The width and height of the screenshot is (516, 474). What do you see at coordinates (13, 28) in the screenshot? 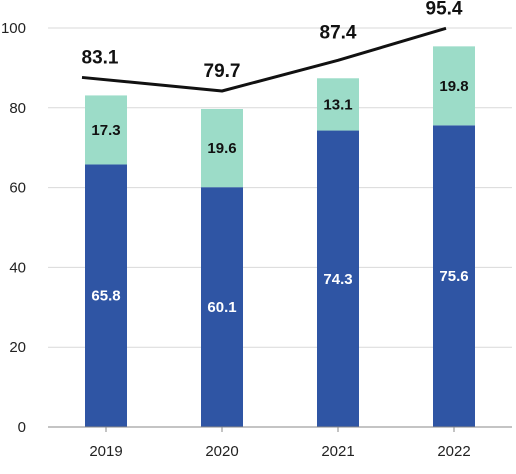
I see `y-tick-label: 100` at bounding box center [13, 28].